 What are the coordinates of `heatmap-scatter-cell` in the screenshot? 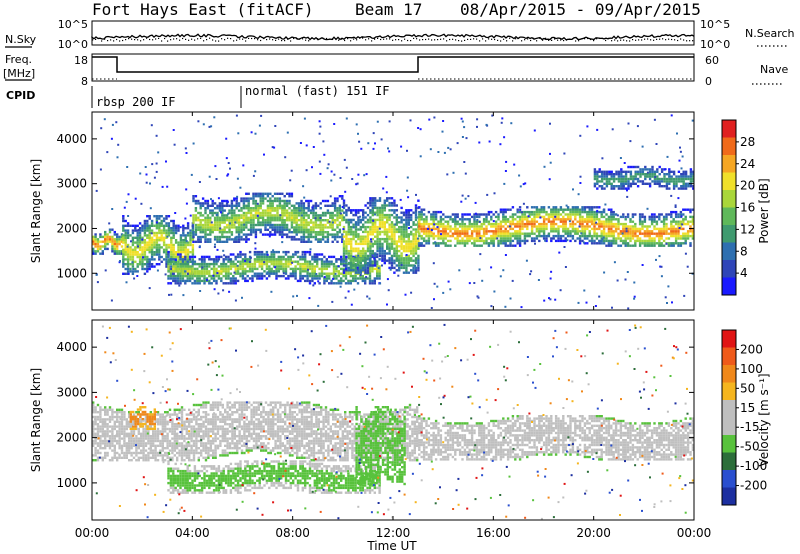 It's located at (135, 198).